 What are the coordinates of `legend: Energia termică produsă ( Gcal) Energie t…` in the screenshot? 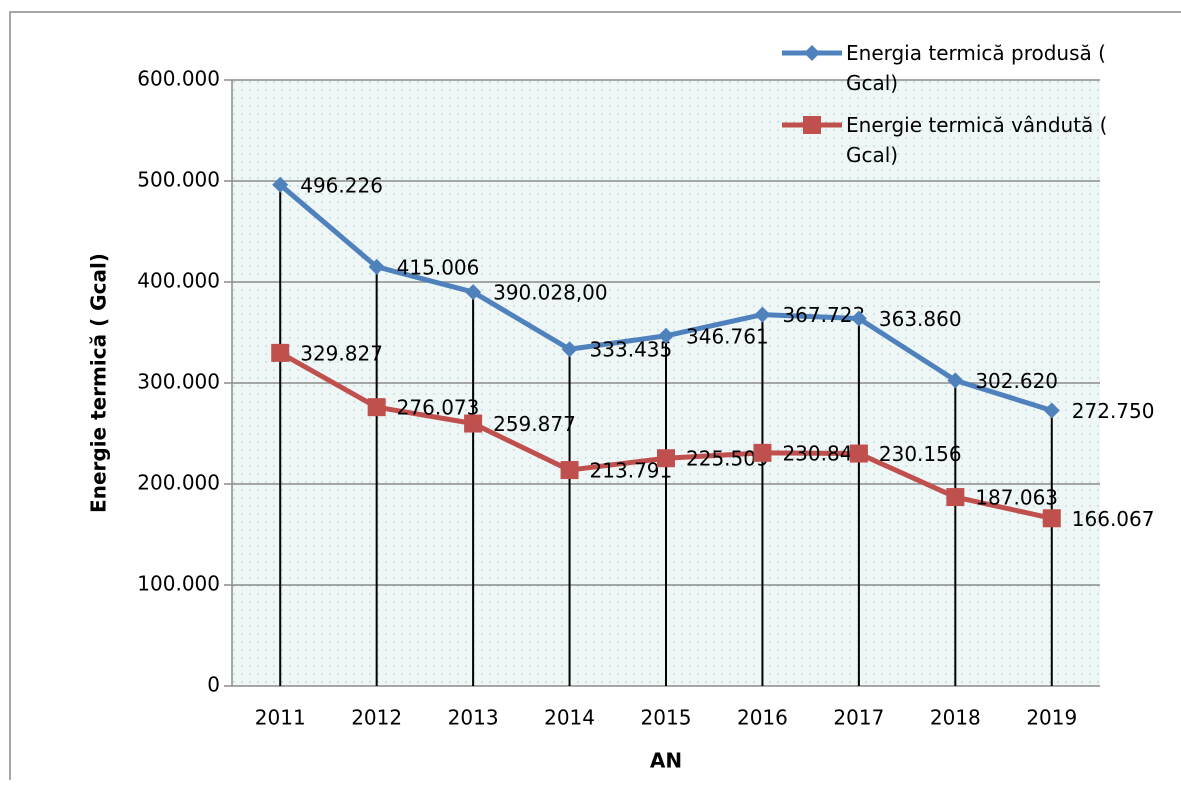 It's located at (970, 110).